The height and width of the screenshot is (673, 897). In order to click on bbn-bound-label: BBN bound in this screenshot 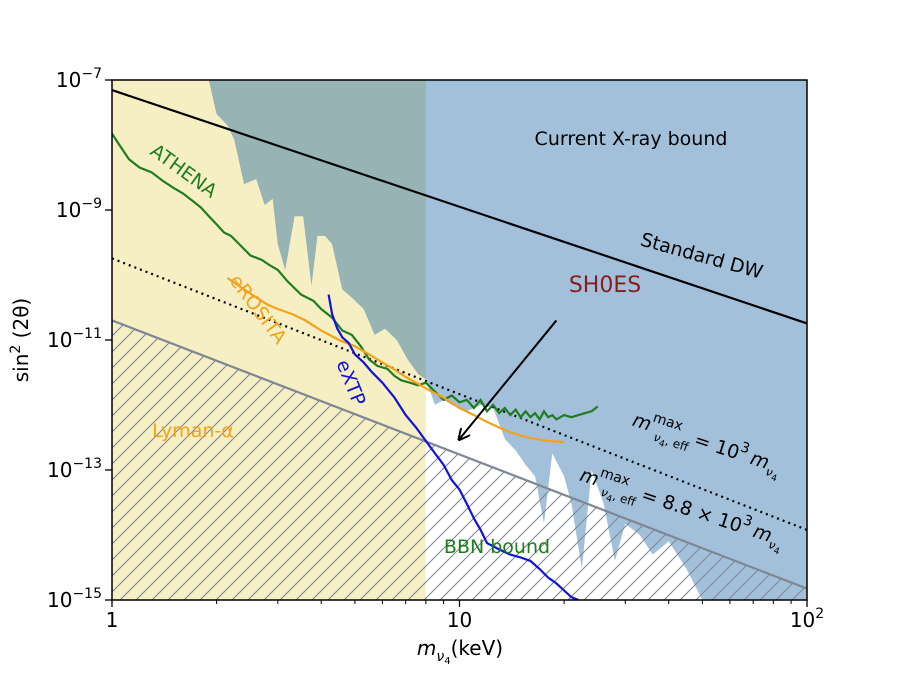, I will do `click(497, 547)`.